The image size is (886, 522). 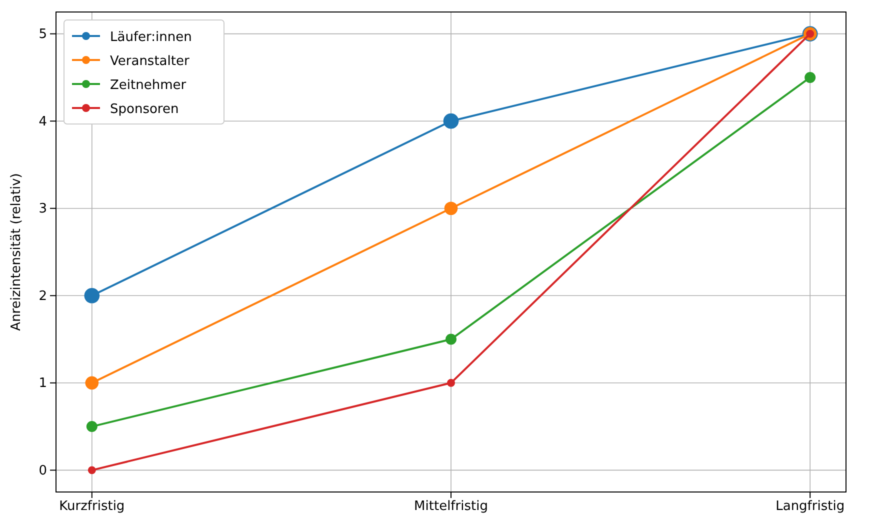 I want to click on legend-label: Sponsoren, so click(x=144, y=109).